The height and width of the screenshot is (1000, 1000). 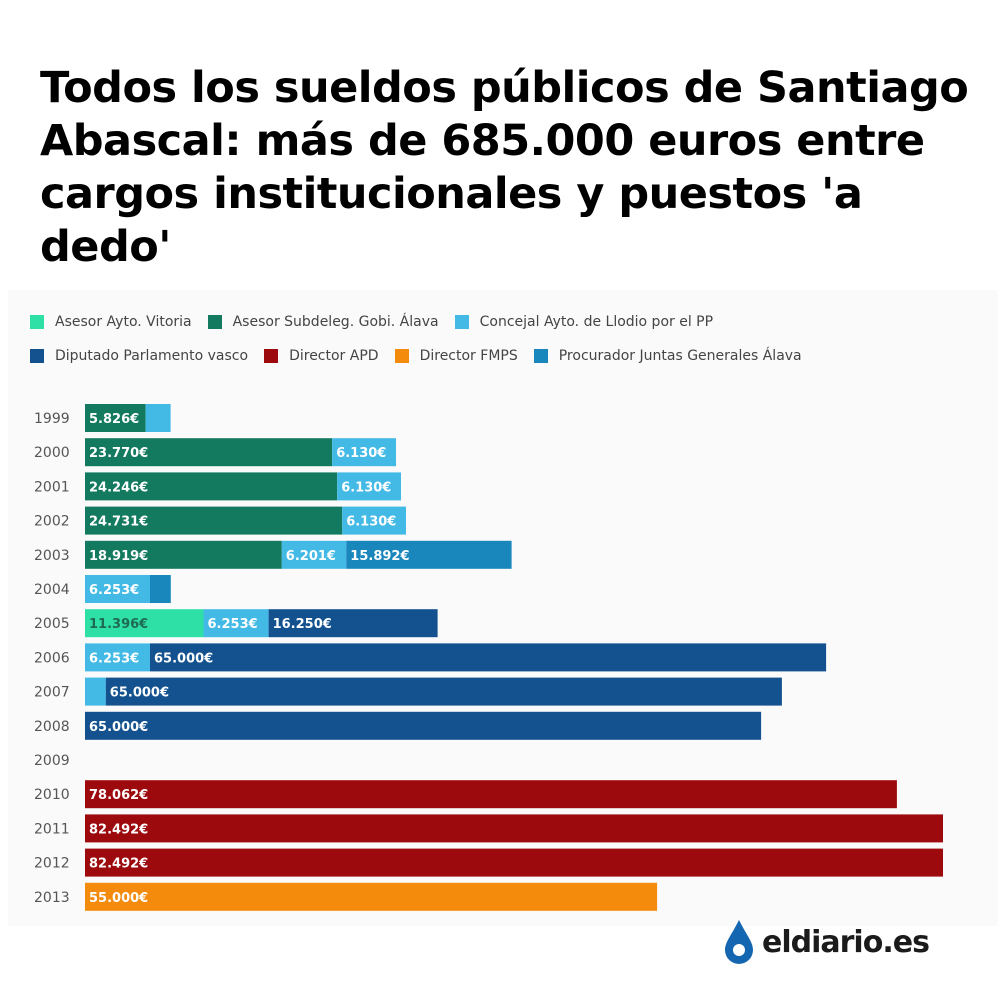 What do you see at coordinates (118, 453) in the screenshot?
I see `bar-value-label: 23.770€` at bounding box center [118, 453].